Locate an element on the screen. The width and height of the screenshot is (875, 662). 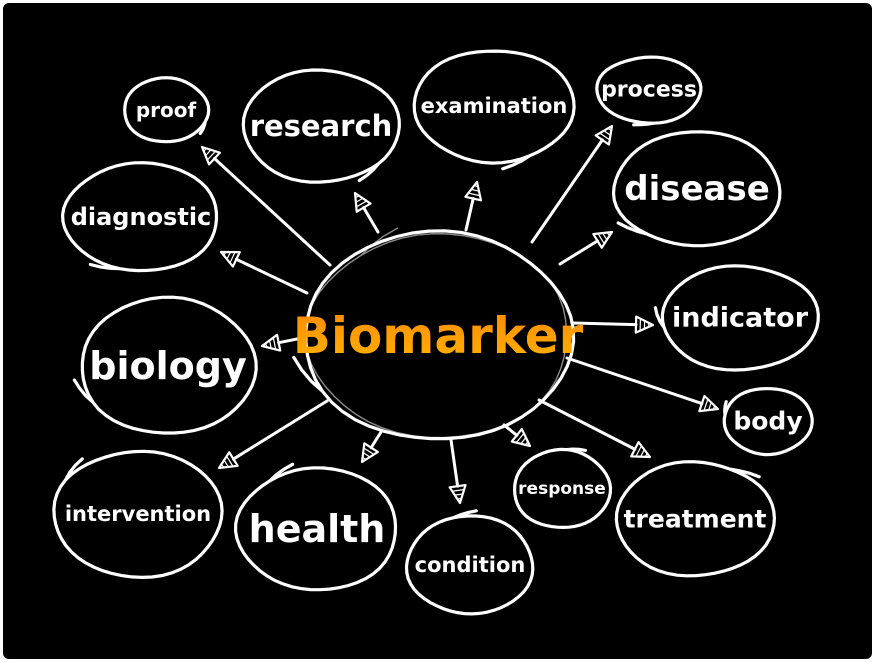
node-label-diagnostic: diagnostic is located at coordinates (141, 217).